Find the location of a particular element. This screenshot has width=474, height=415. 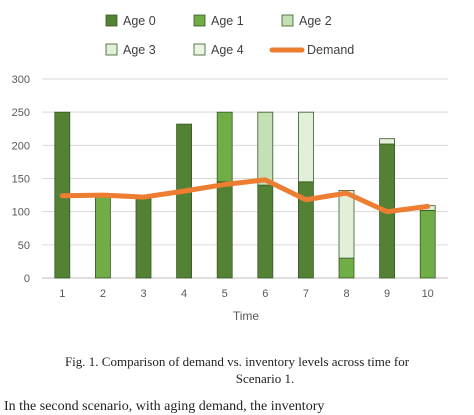

y-tick-label: 200 is located at coordinates (21, 146).